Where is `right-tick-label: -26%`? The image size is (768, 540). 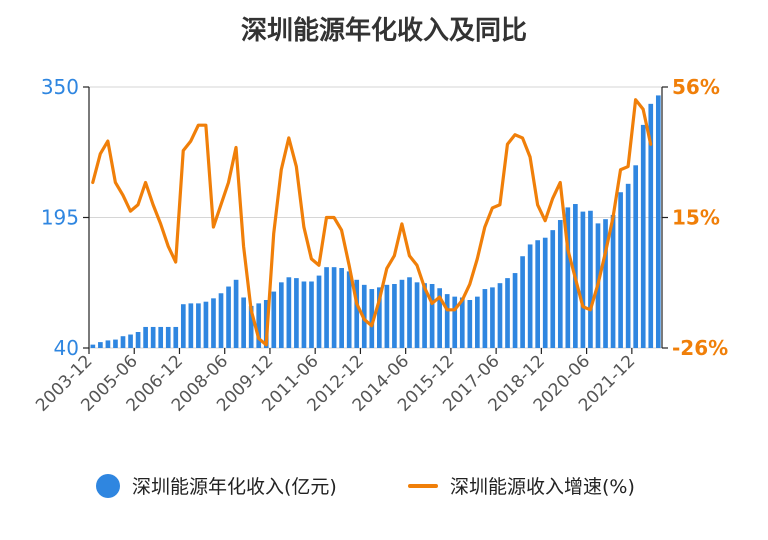
right-tick-label: -26% is located at coordinates (700, 348).